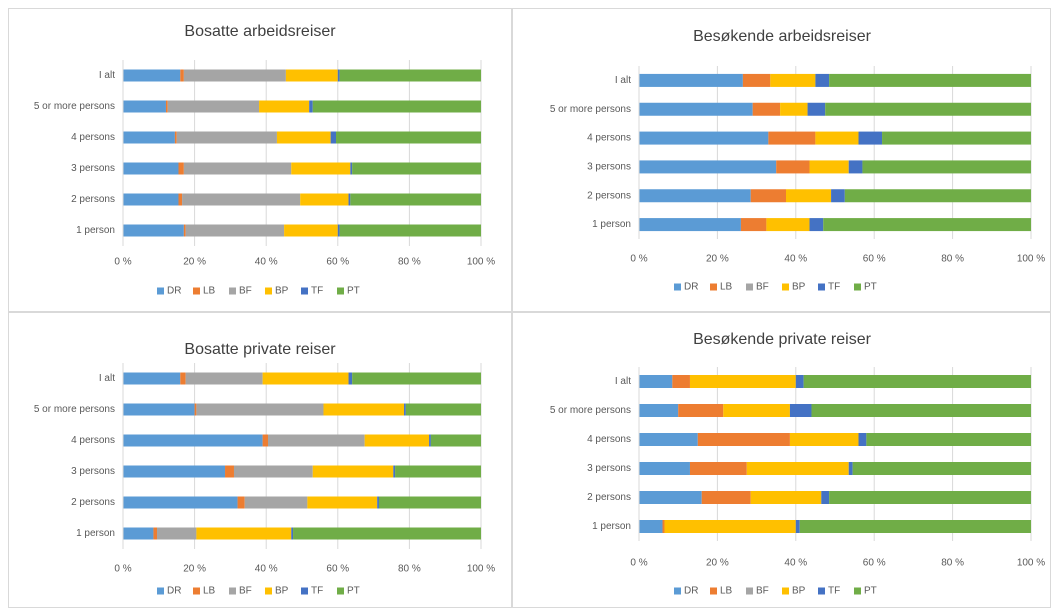 The width and height of the screenshot is (1051, 608). I want to click on y-tick-label: 1 person, so click(95, 533).